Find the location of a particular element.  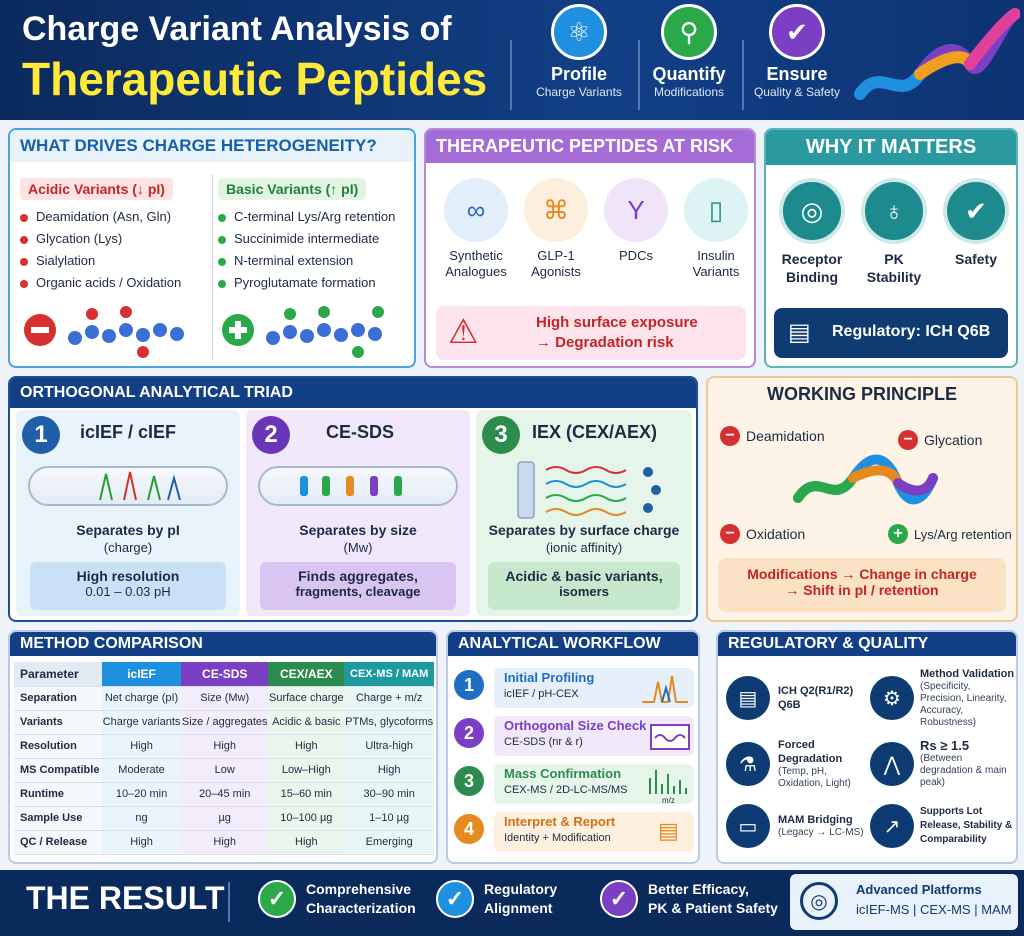

mass-spectrum-icon is located at coordinates (668, 782).